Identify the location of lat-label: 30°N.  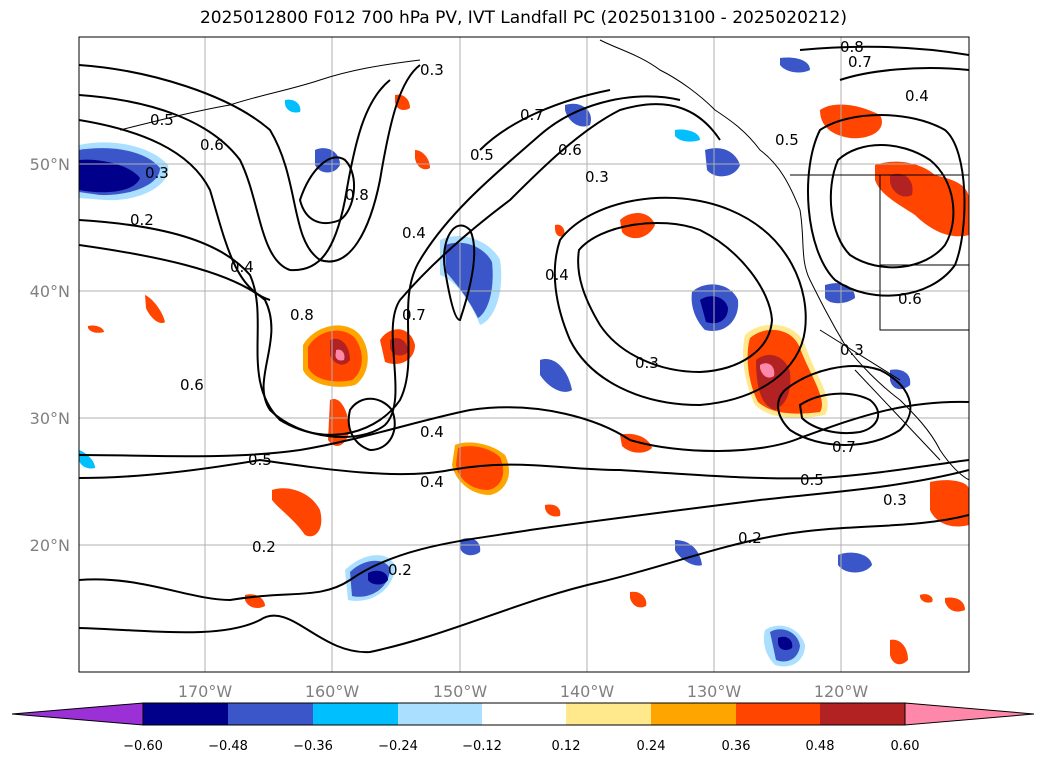
(50, 418).